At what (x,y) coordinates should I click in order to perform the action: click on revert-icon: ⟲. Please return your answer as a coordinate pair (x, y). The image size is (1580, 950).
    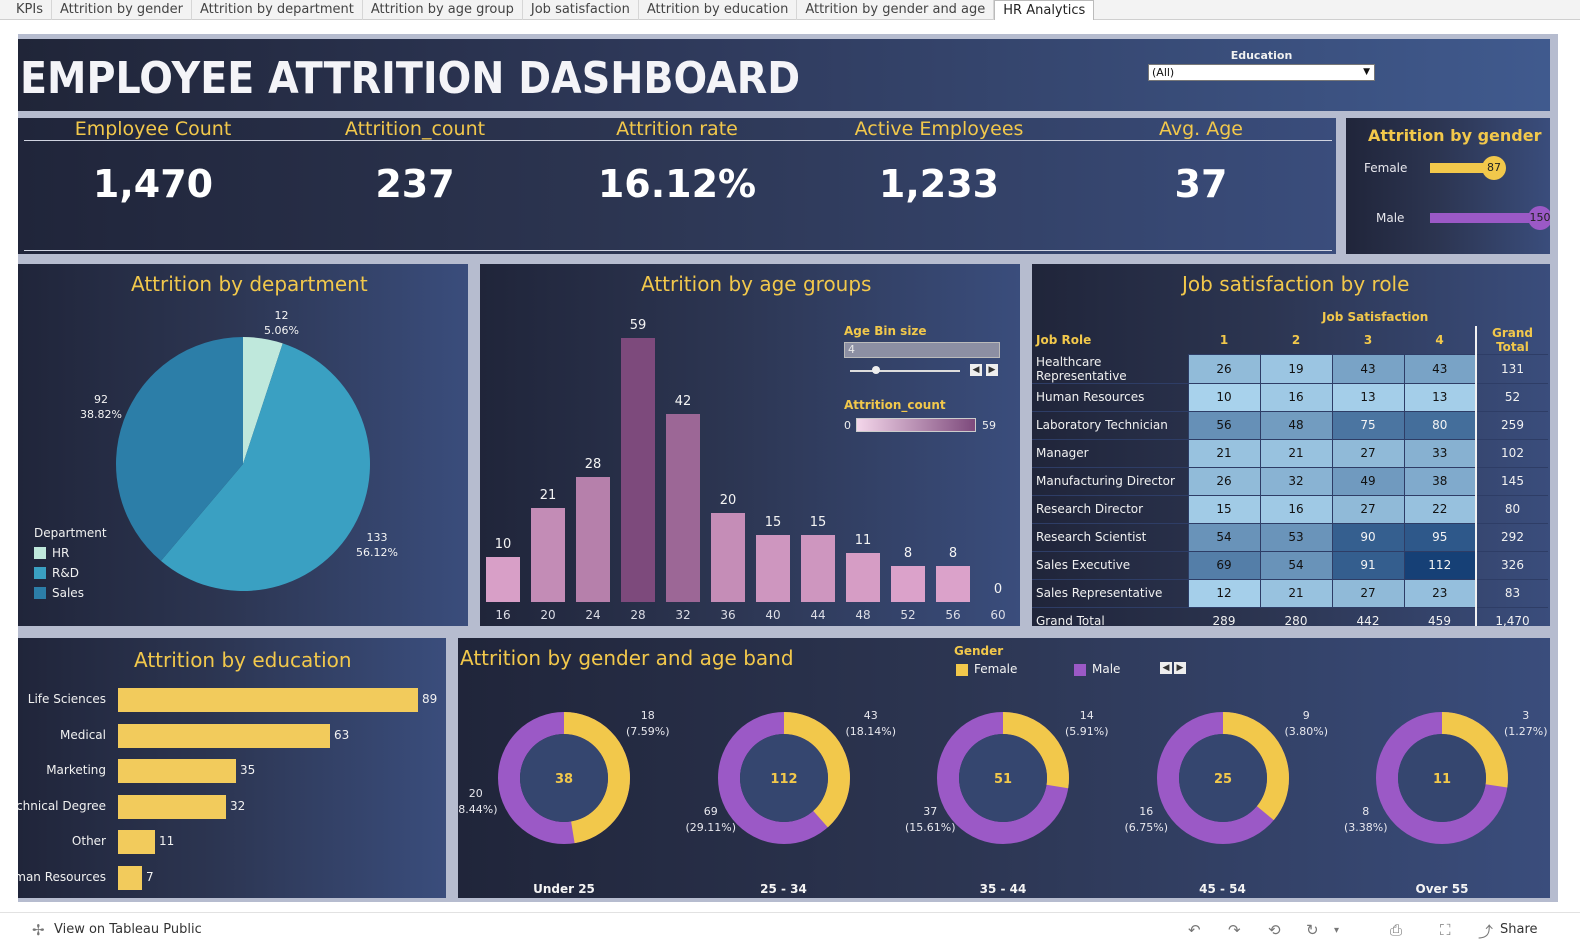
    Looking at the image, I should click on (1274, 930).